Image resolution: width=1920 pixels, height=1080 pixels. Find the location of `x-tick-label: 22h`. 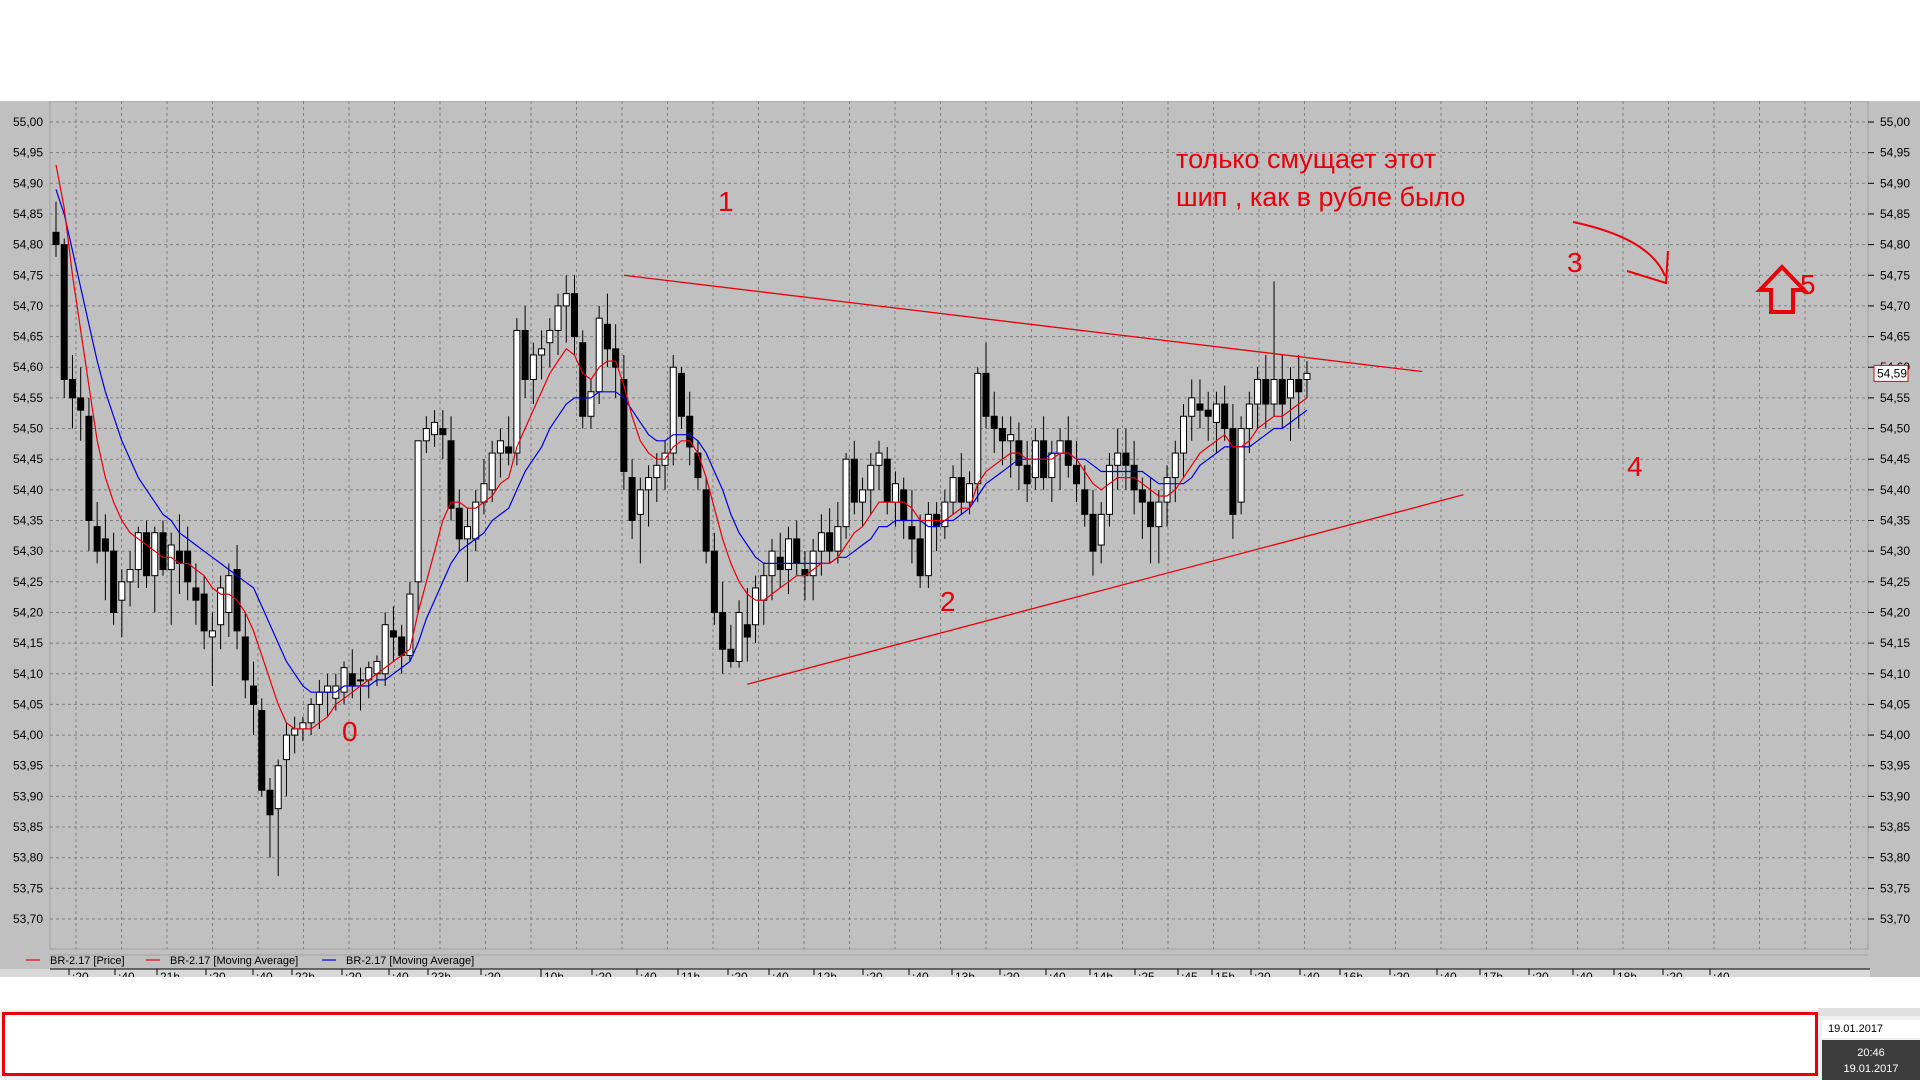

x-tick-label: 22h is located at coordinates (305, 973).